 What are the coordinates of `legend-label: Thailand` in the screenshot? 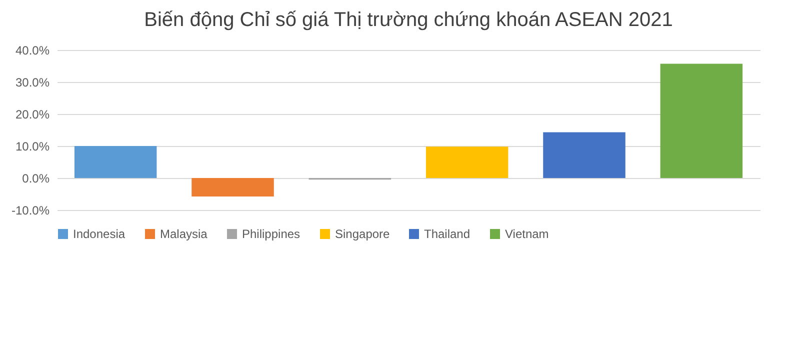 It's located at (447, 234).